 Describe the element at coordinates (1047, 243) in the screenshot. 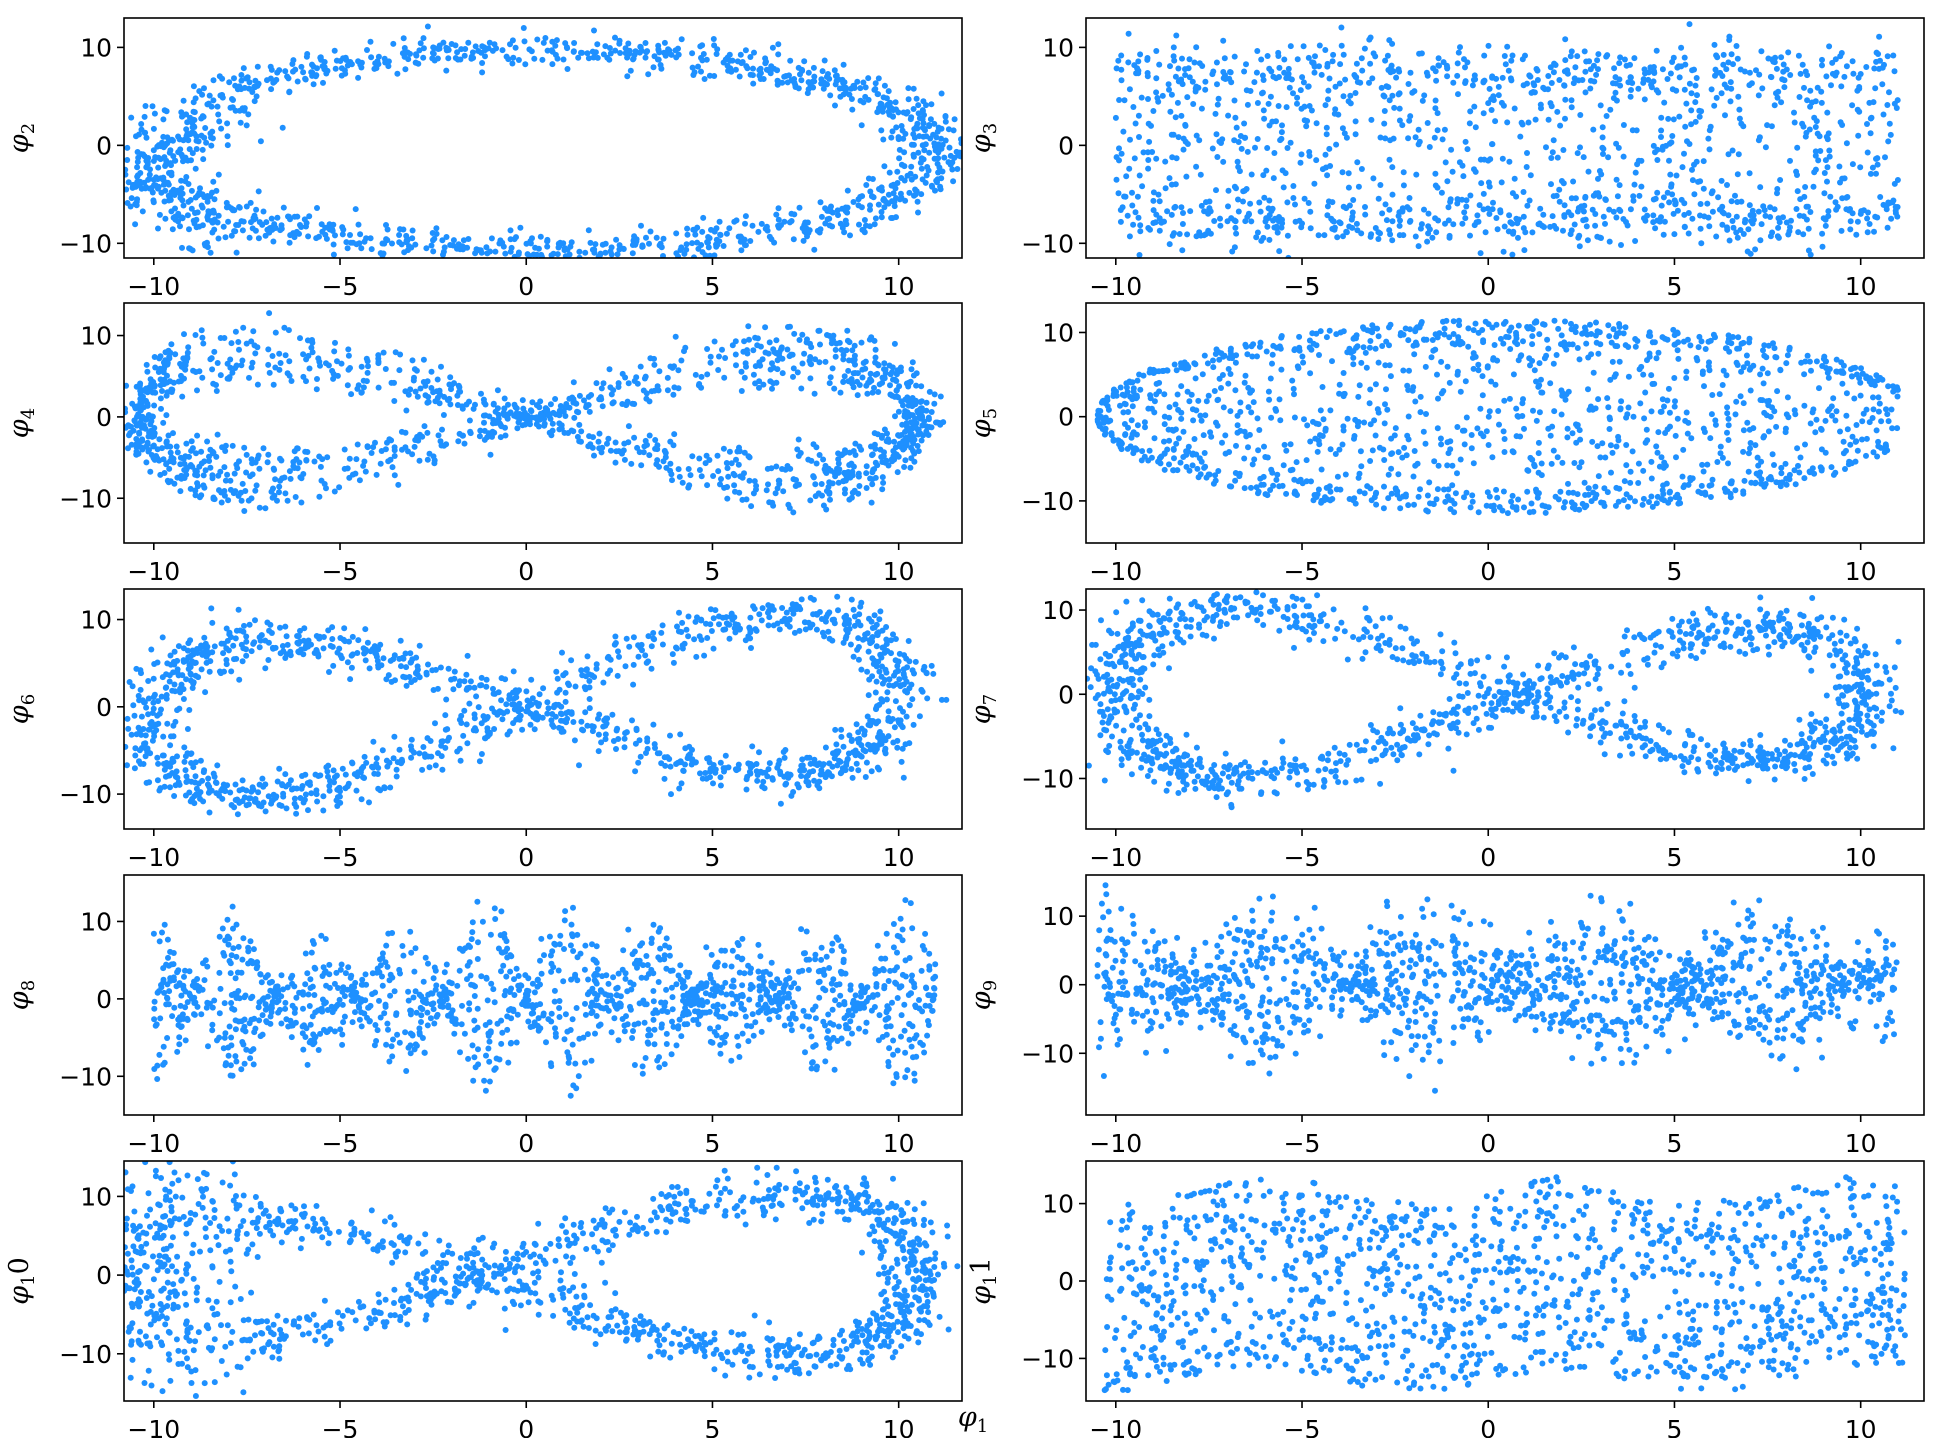

I see `y-tick-label: −10` at that location.